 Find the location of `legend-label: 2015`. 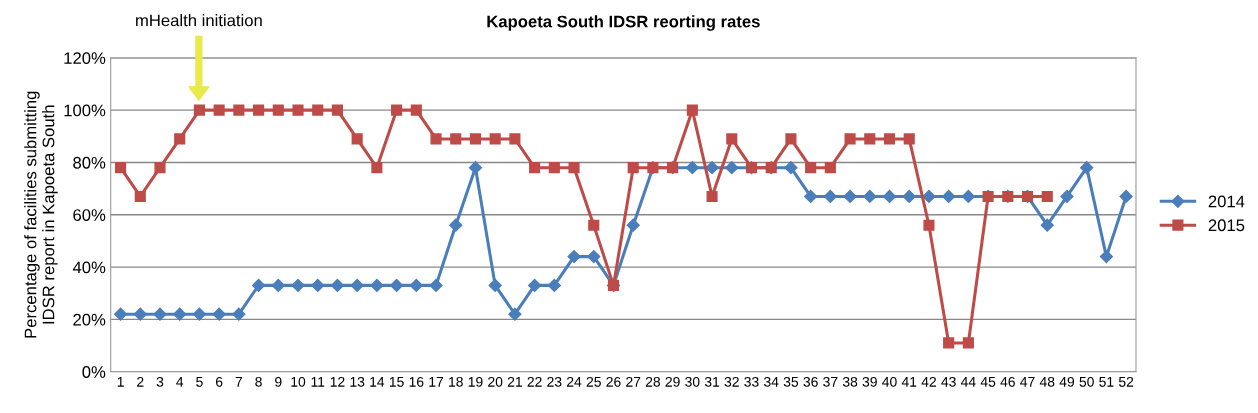

legend-label: 2015 is located at coordinates (1226, 225).